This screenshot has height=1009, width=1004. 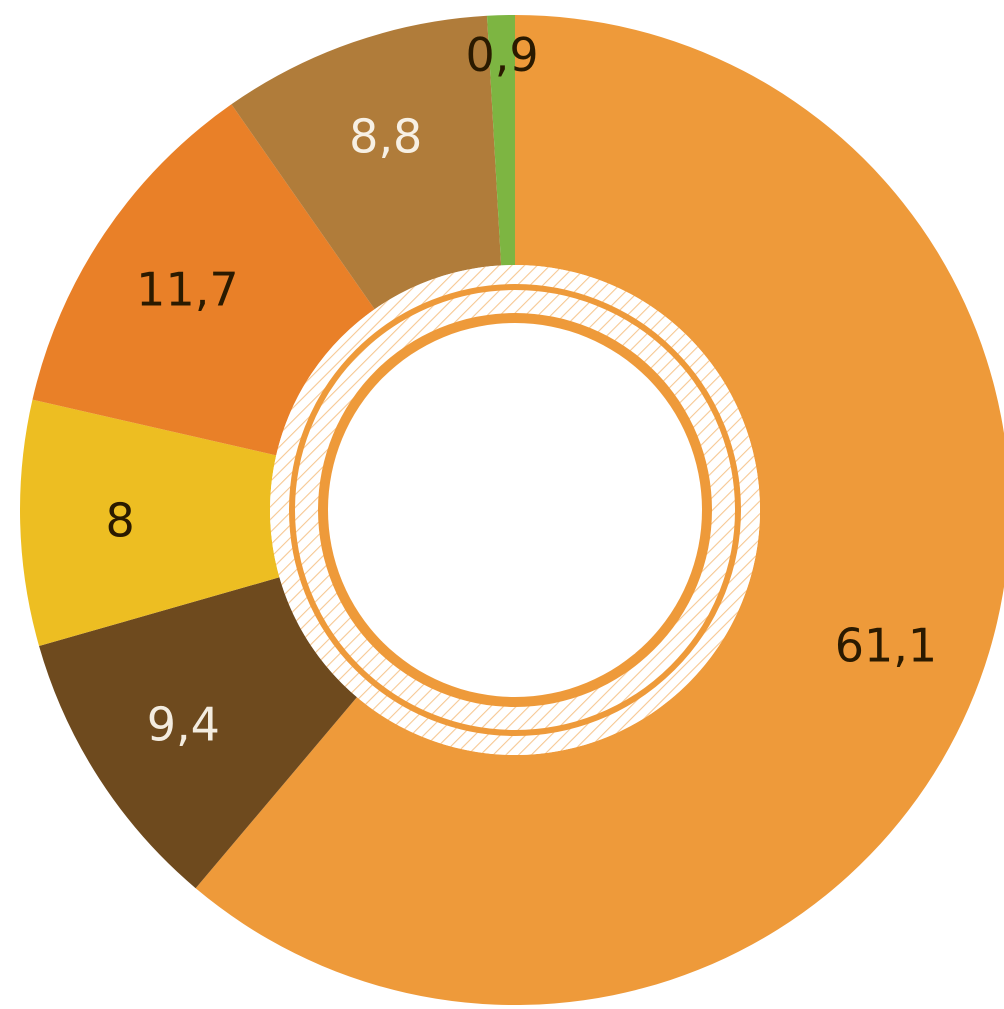 I want to click on slice-label-9-4: 9,4, so click(x=183, y=724).